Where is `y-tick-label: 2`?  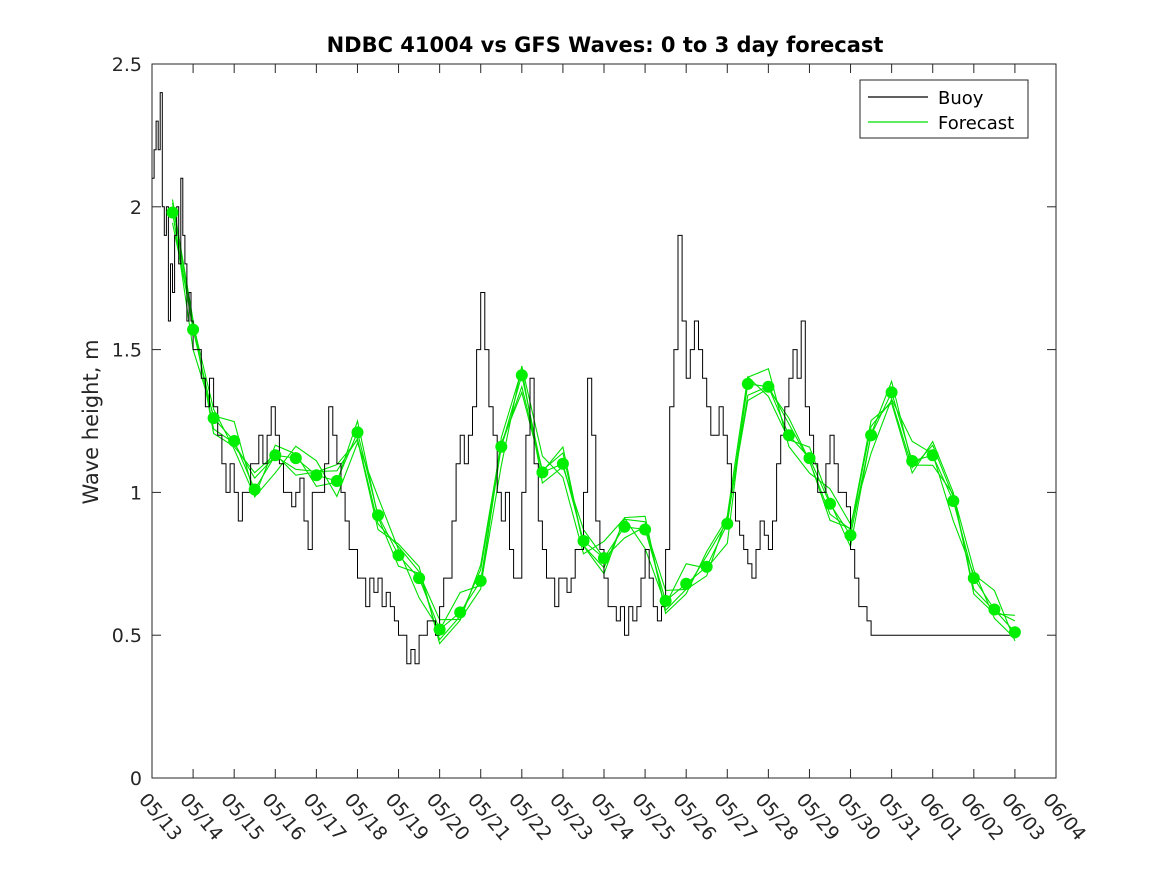
y-tick-label: 2 is located at coordinates (136, 208).